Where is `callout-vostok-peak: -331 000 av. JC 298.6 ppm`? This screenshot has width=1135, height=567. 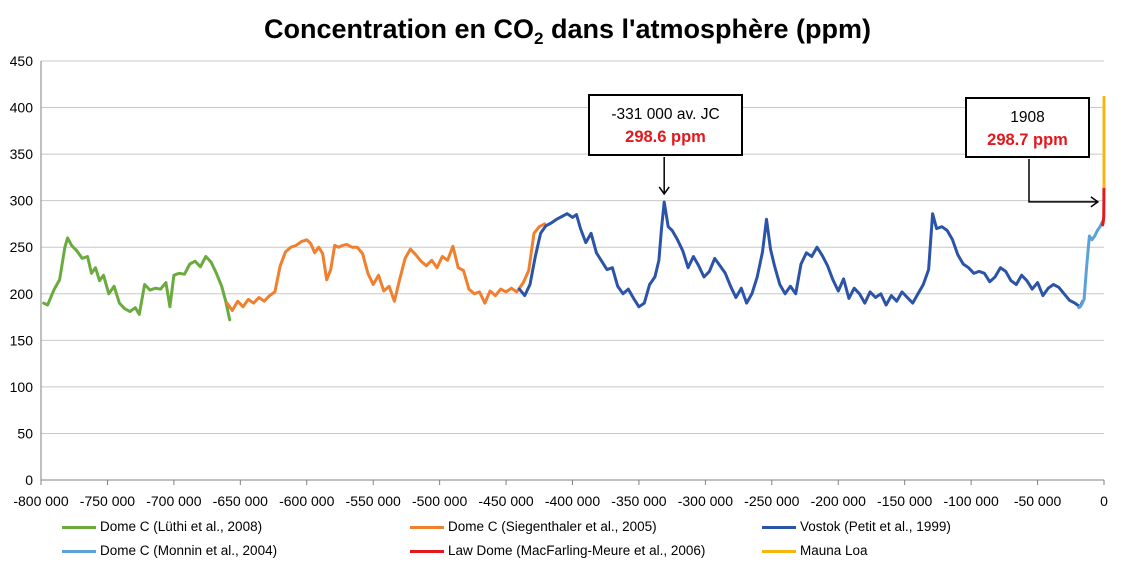
callout-vostok-peak: -331 000 av. JC 298.6 ppm is located at coordinates (665, 125).